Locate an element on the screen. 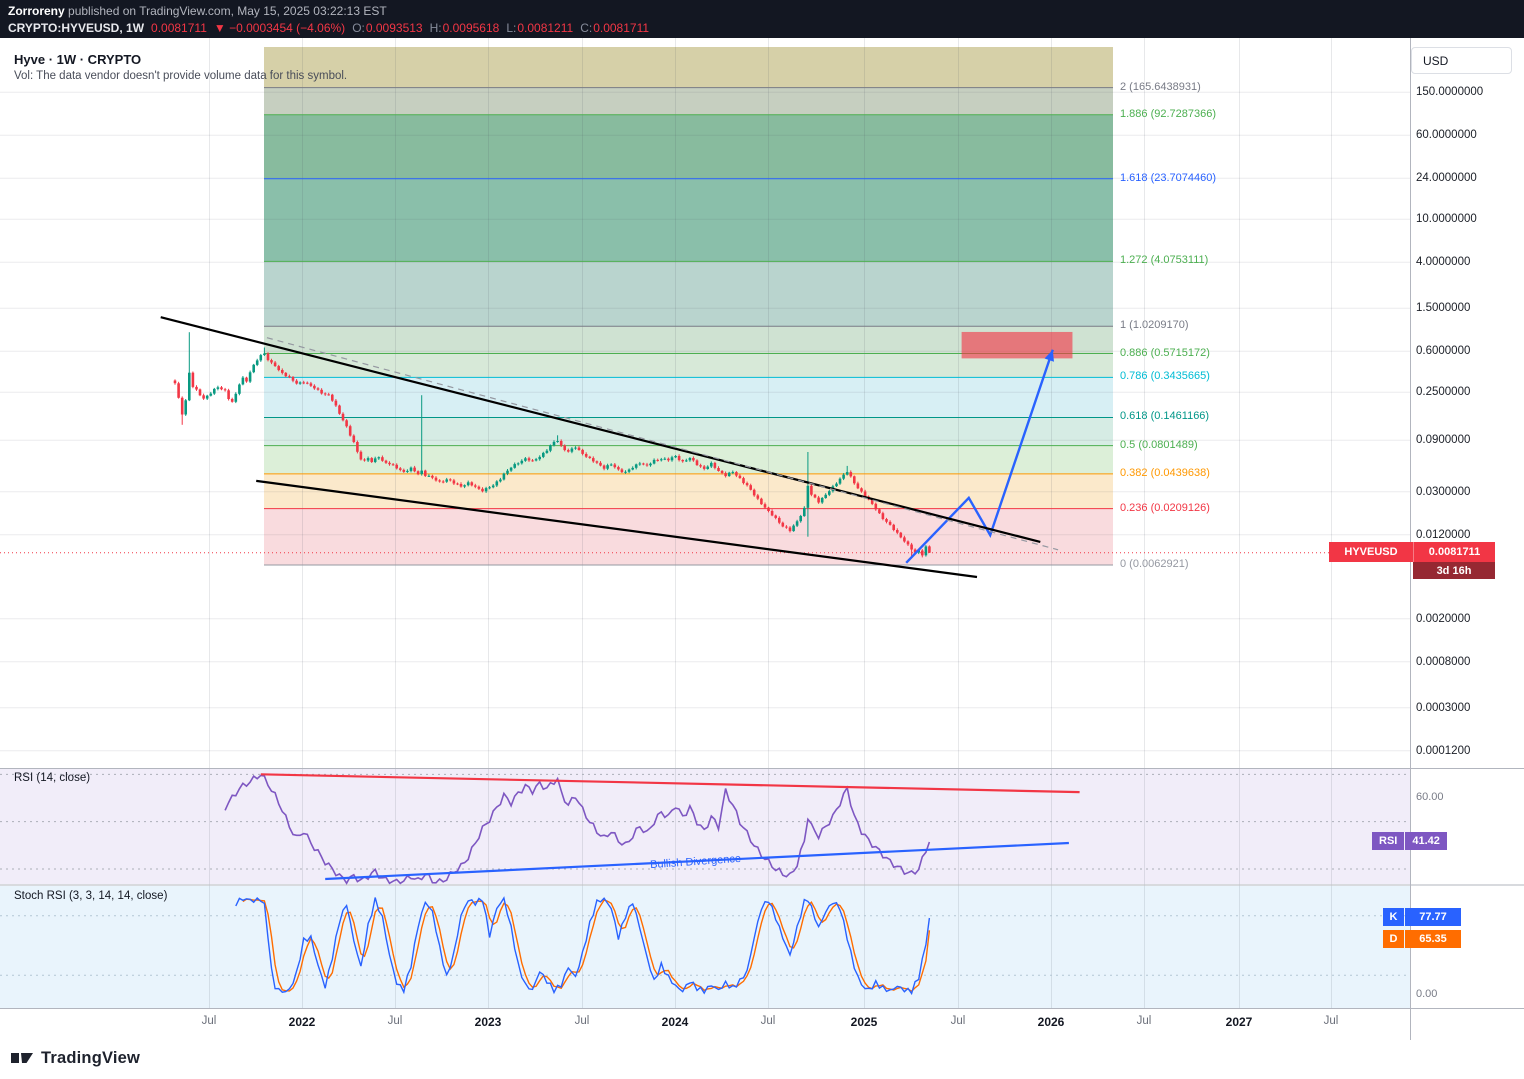 This screenshot has height=1079, width=1524. stoch-d-label: D is located at coordinates (1393, 939).